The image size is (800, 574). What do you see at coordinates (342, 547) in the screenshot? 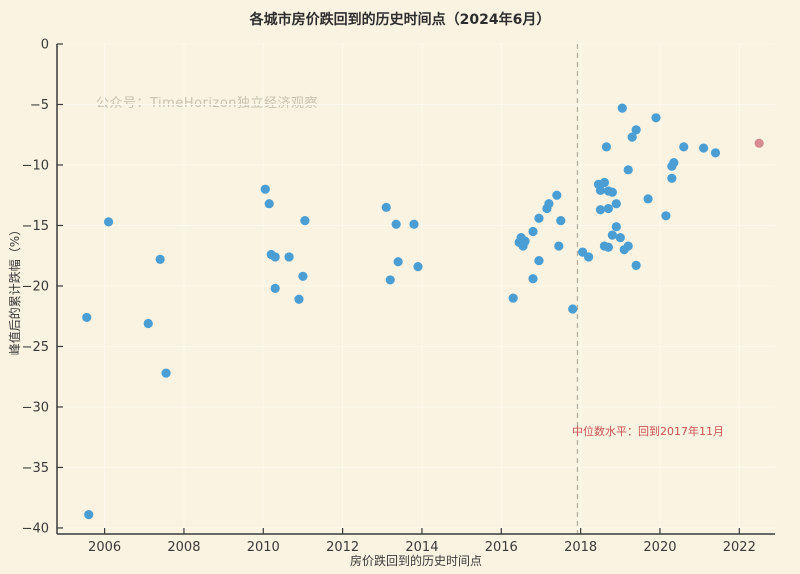
I see `x-tick-label: 2012` at bounding box center [342, 547].